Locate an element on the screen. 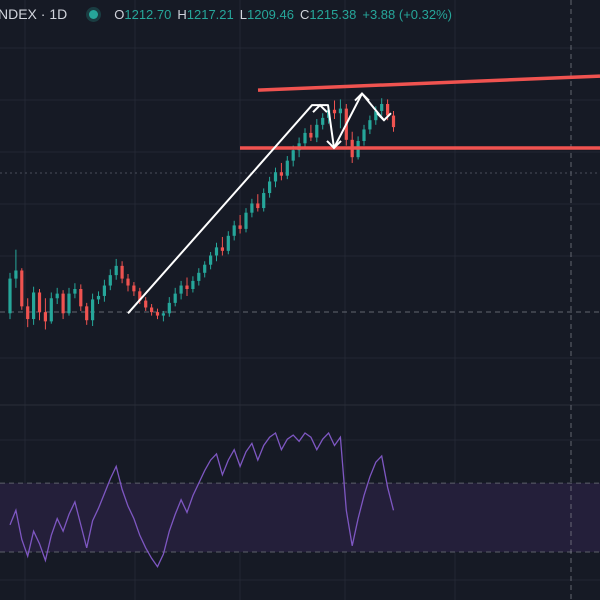 The image size is (600, 600). low-label: L is located at coordinates (243, 14).